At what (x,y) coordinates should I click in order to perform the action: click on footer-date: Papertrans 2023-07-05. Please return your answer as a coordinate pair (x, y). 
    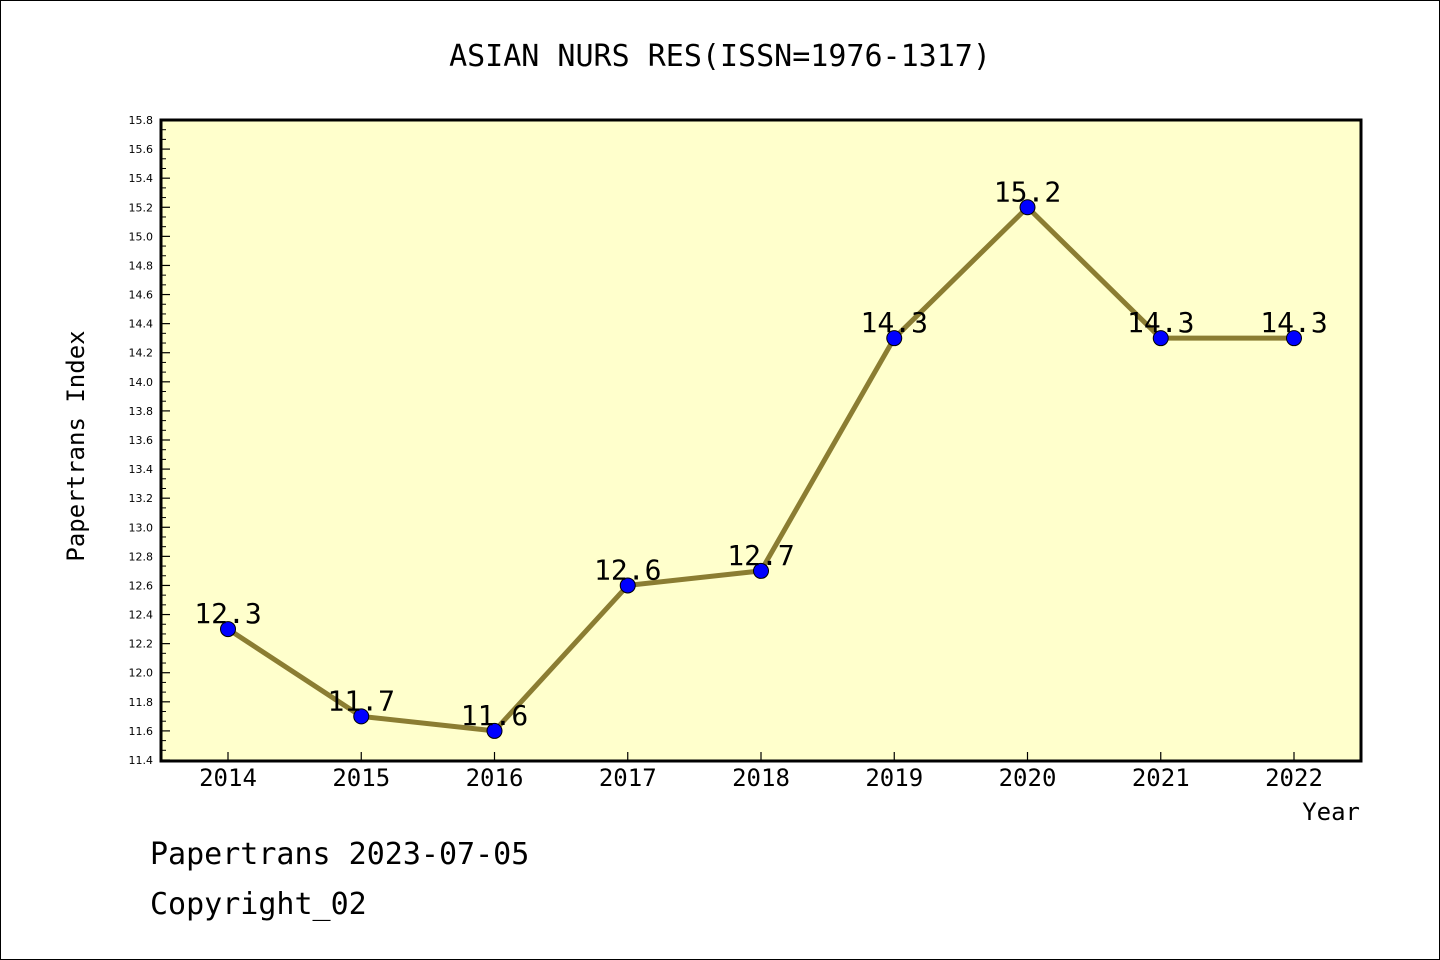
    Looking at the image, I should click on (339, 854).